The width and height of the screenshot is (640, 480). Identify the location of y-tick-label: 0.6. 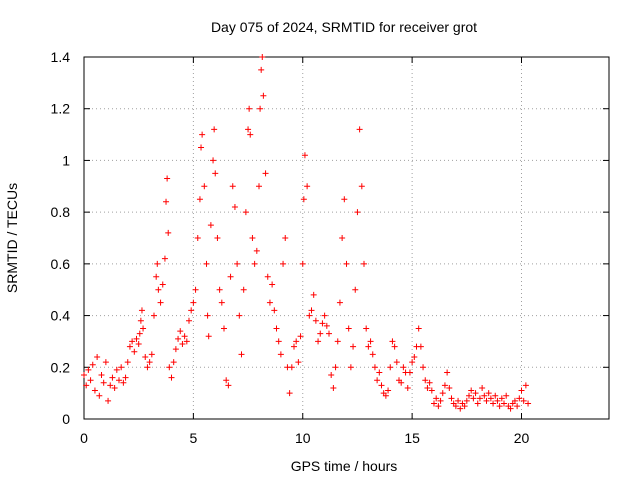
(61, 264).